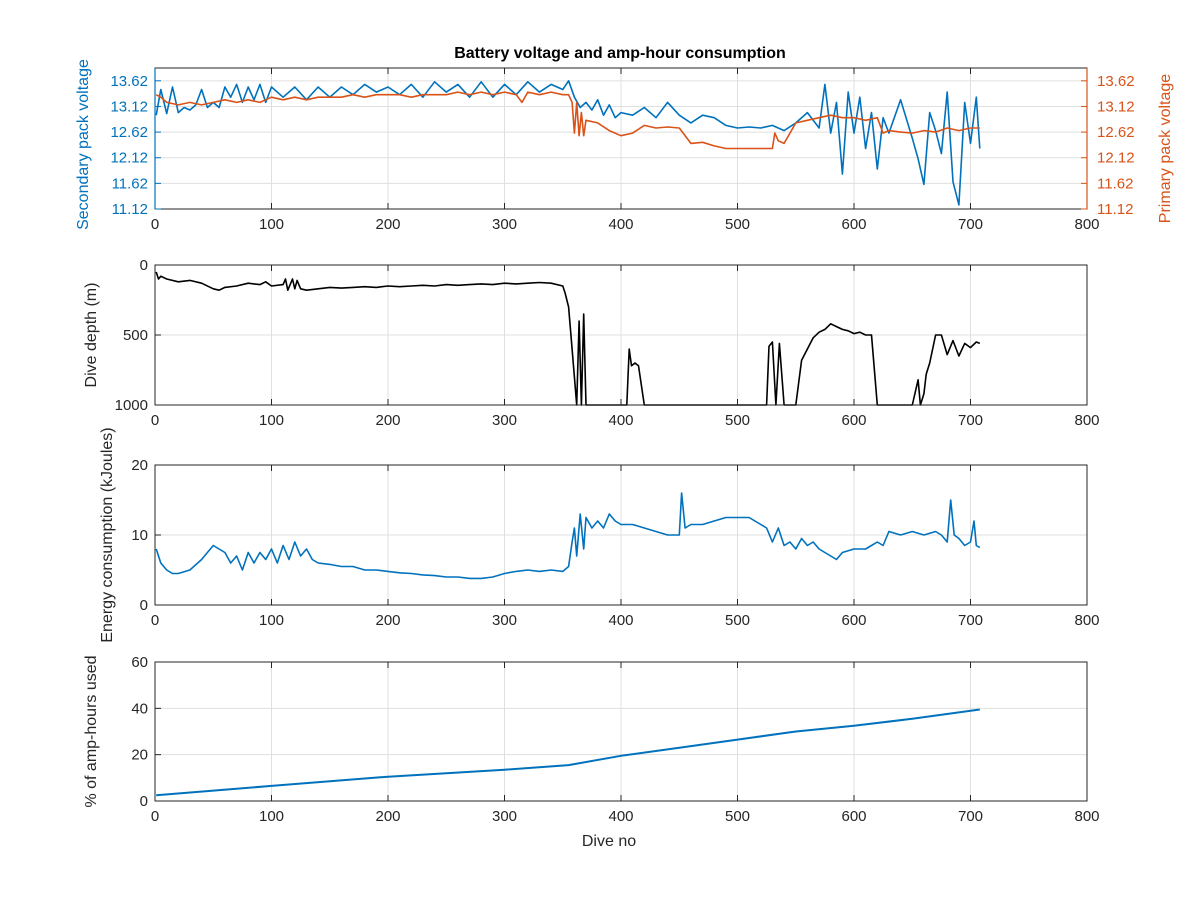 This screenshot has width=1200, height=900. What do you see at coordinates (130, 209) in the screenshot?
I see `voltage-ytick-label-0: 11.12` at bounding box center [130, 209].